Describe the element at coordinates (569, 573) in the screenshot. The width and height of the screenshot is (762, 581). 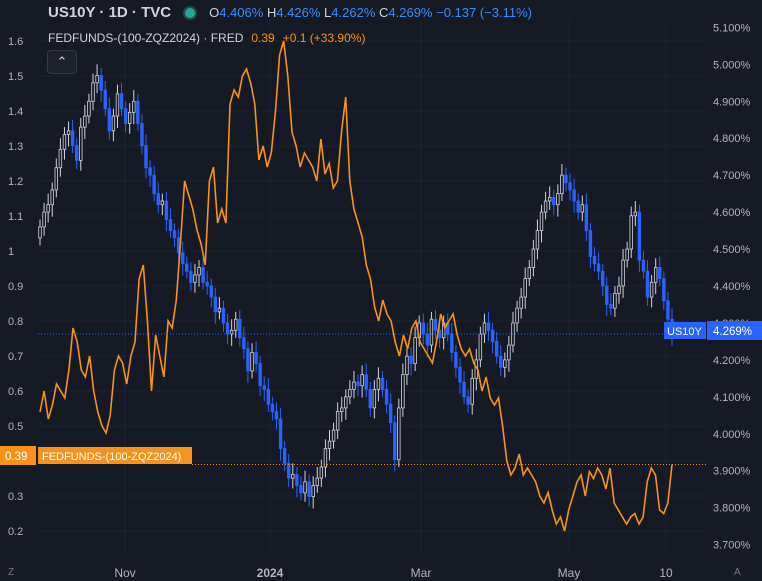
I see `time-tick-label: May` at that location.